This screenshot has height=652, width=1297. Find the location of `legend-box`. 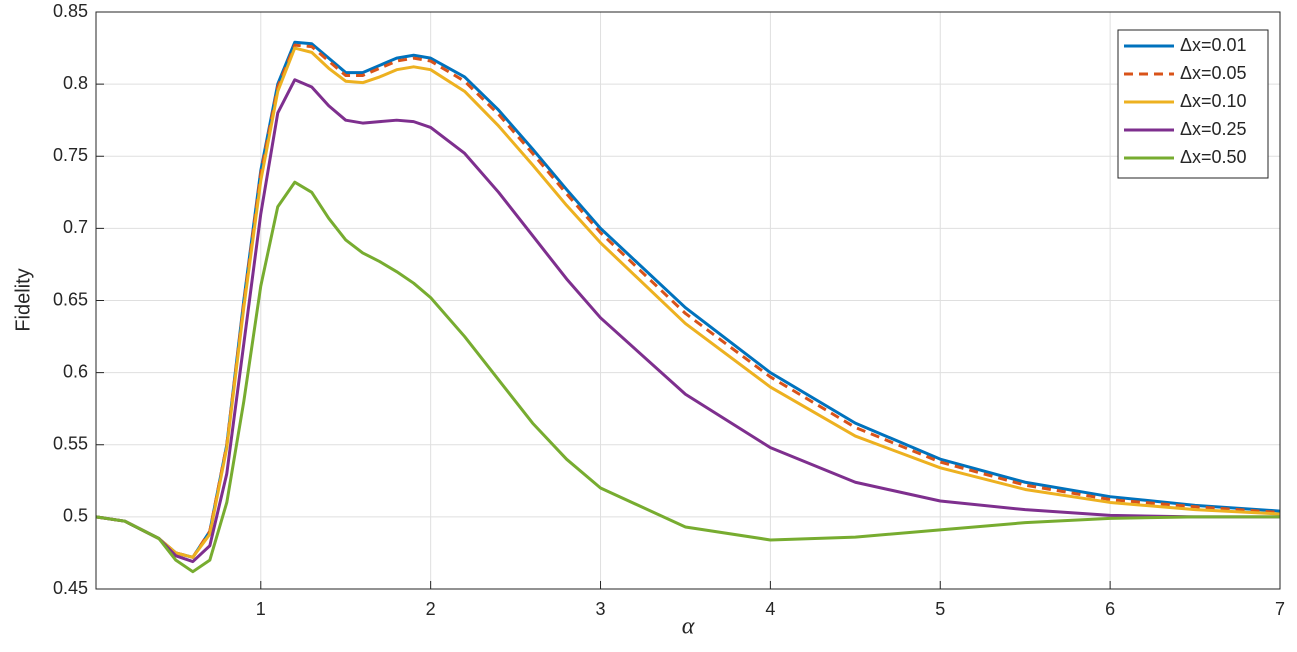

legend-box is located at coordinates (1193, 104).